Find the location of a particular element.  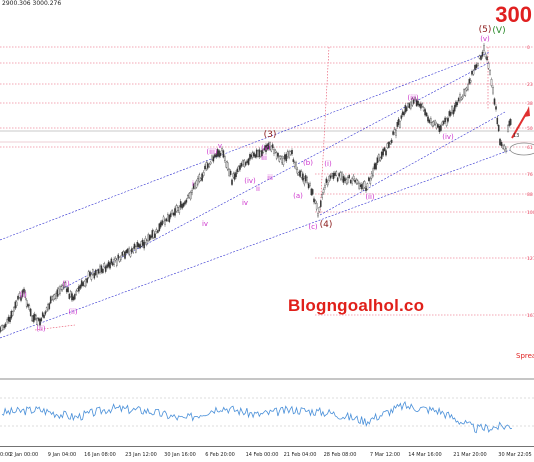

forecast-arrow: 13 is located at coordinates (521, 131).